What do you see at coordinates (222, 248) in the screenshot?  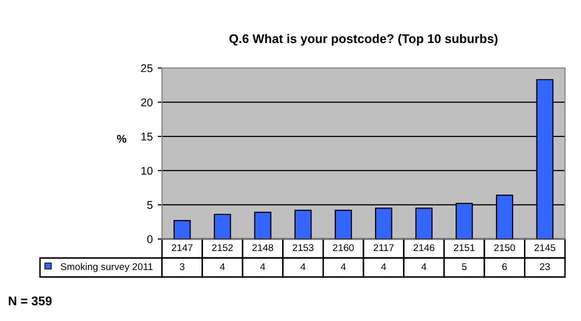 I see `x-tick-label: 2152` at bounding box center [222, 248].